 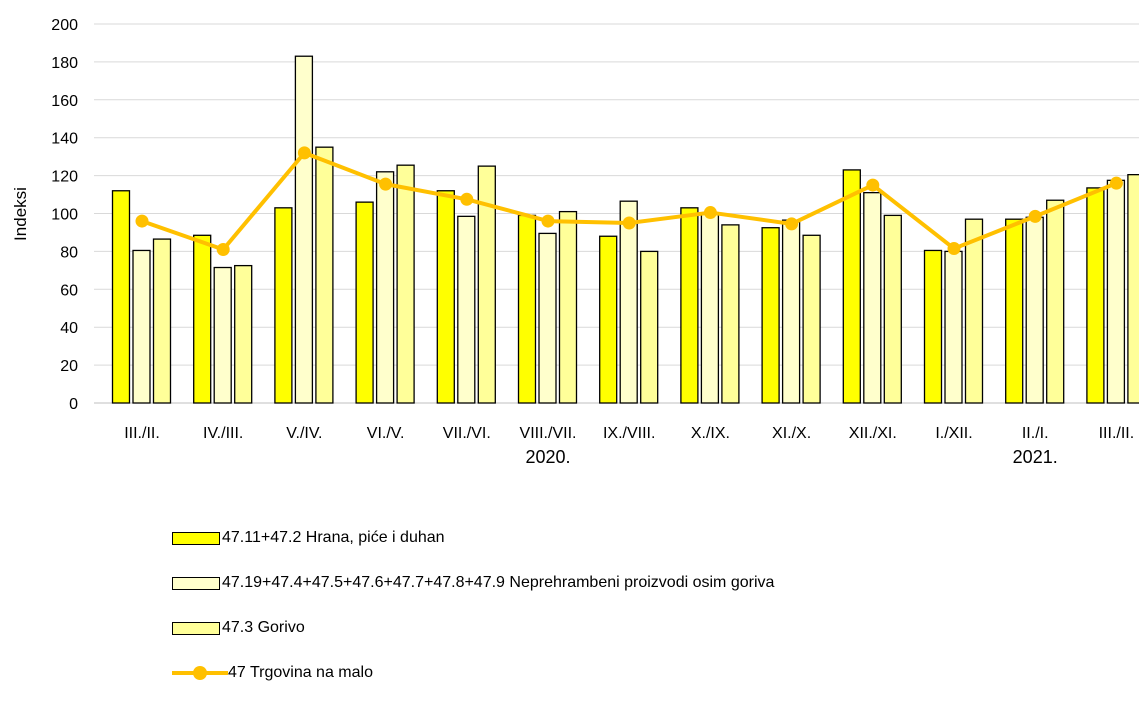 What do you see at coordinates (628, 302) in the screenshot?
I see `bar-2-IX./VIII.` at bounding box center [628, 302].